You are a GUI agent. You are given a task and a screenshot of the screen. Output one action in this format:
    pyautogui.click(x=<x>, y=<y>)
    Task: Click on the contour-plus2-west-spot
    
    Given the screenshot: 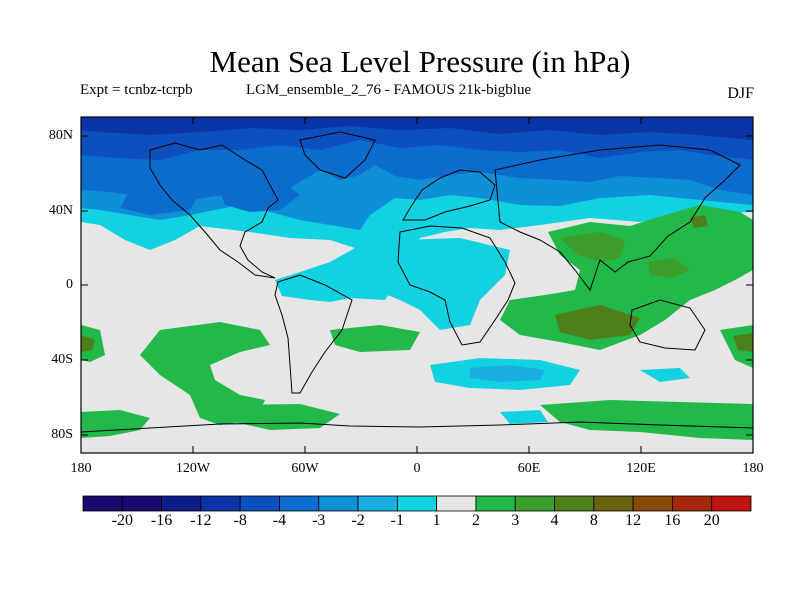 What is the action you would take?
    pyautogui.click(x=88, y=343)
    